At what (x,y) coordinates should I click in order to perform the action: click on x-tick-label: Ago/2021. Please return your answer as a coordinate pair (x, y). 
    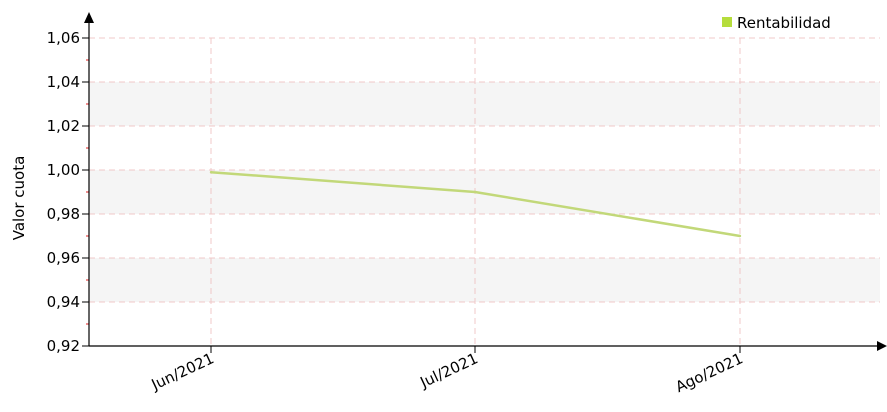
    Looking at the image, I should click on (709, 372).